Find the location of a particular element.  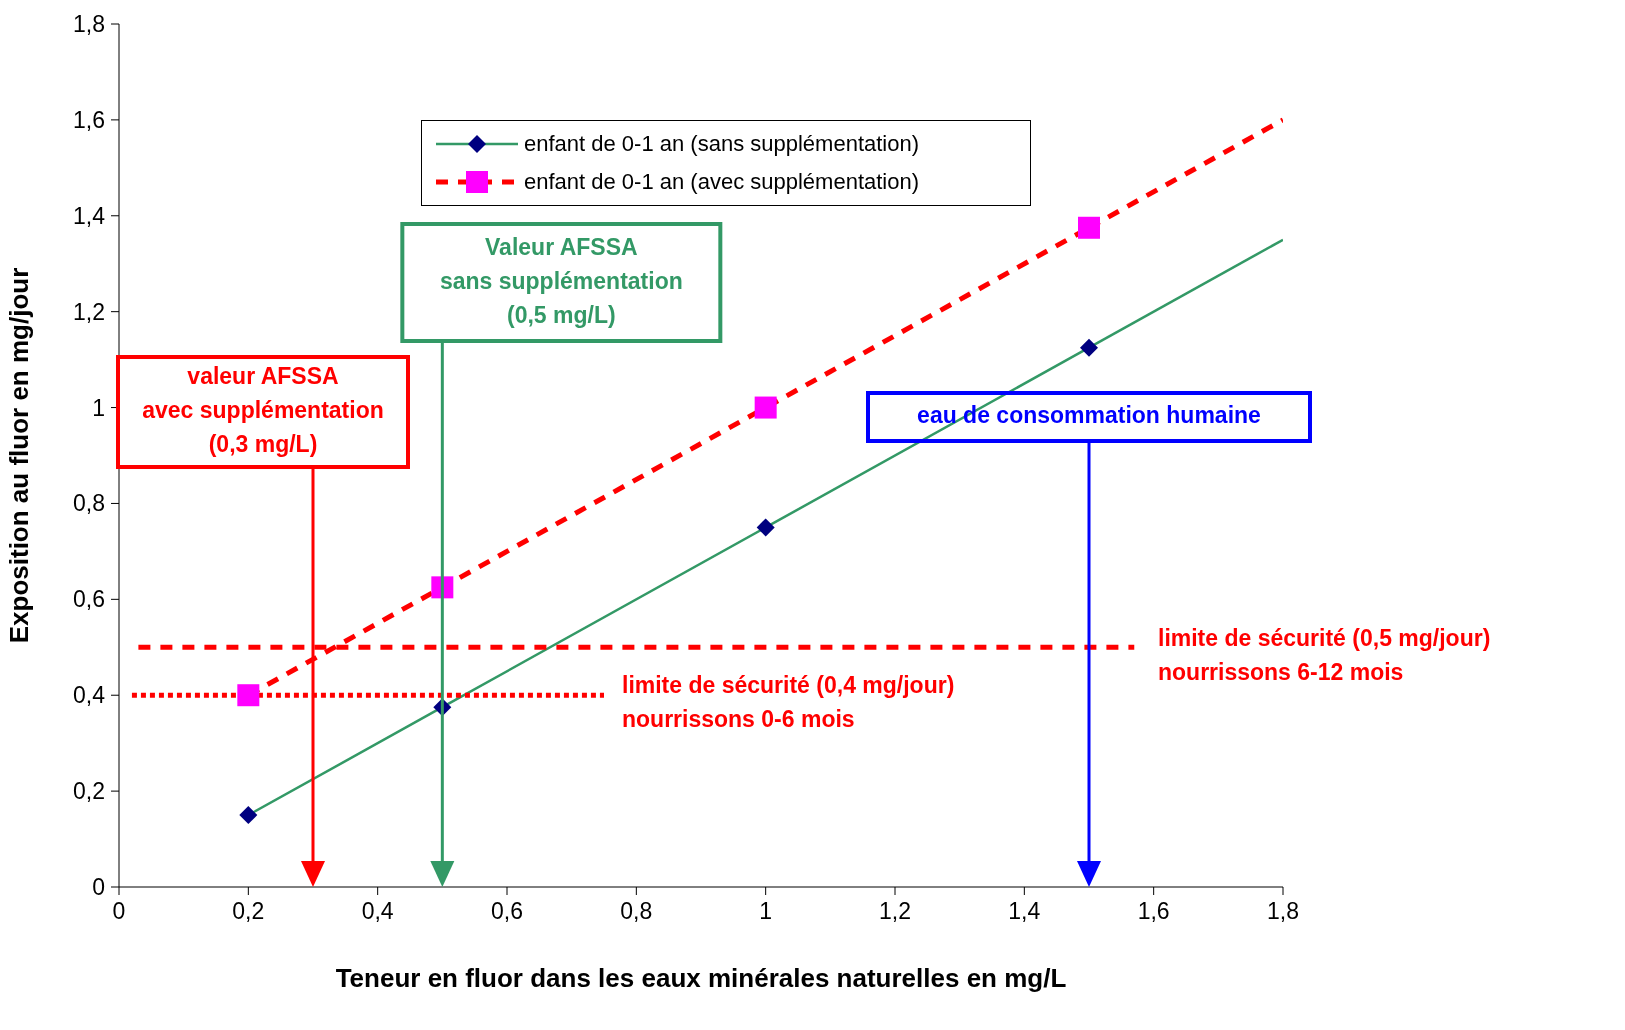

y-tick-label: 1,8 is located at coordinates (89, 24).